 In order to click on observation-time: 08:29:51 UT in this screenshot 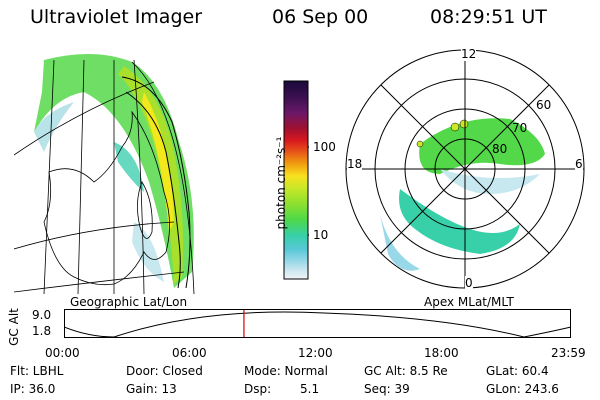, I will do `click(488, 17)`.